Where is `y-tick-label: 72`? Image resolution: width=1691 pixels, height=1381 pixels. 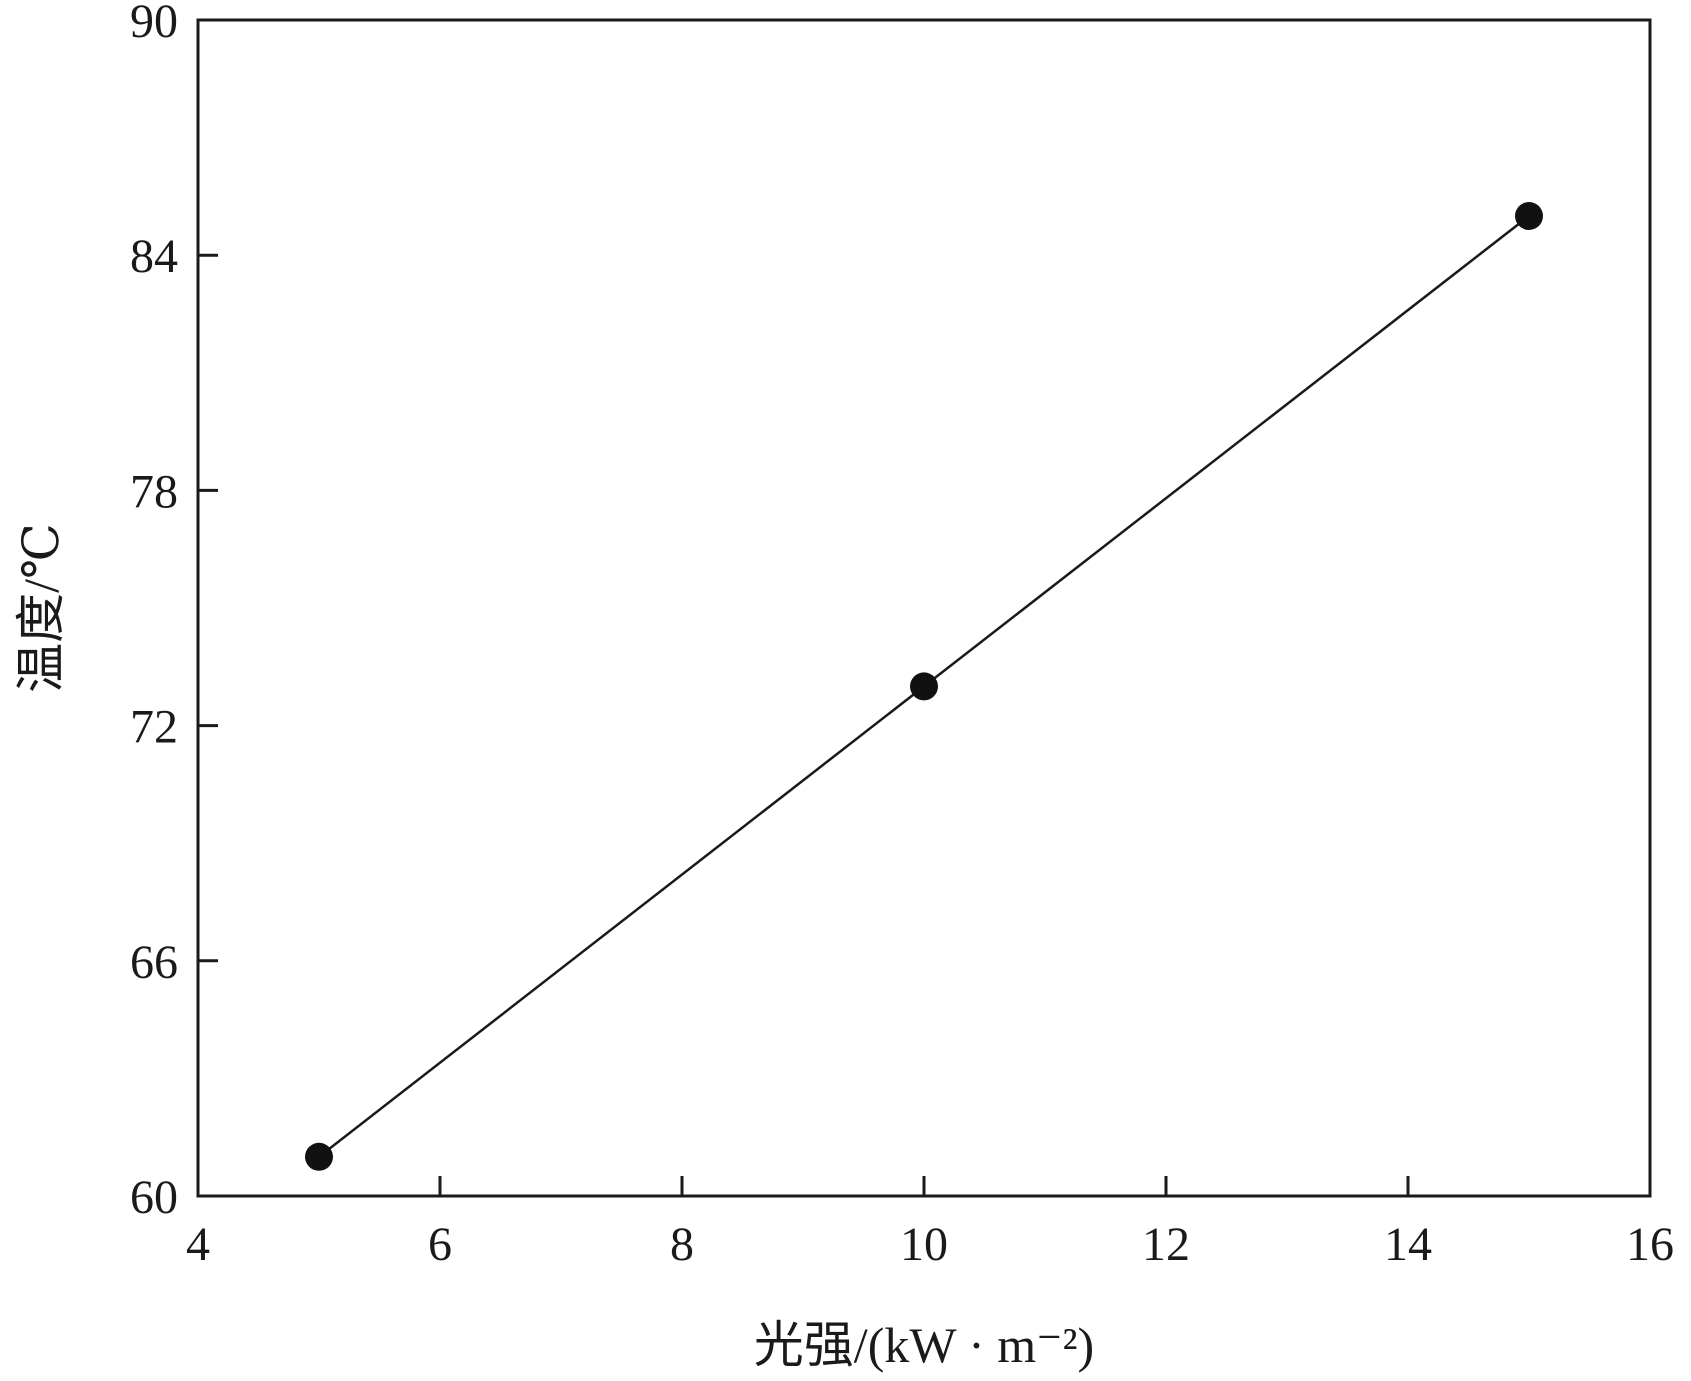 y-tick-label: 72 is located at coordinates (154, 727).